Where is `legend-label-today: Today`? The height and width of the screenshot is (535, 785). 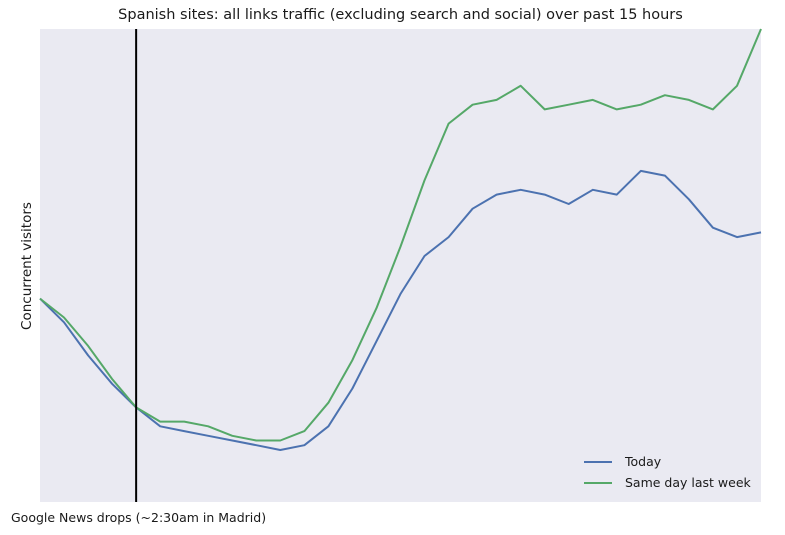
legend-label-today: Today is located at coordinates (643, 461).